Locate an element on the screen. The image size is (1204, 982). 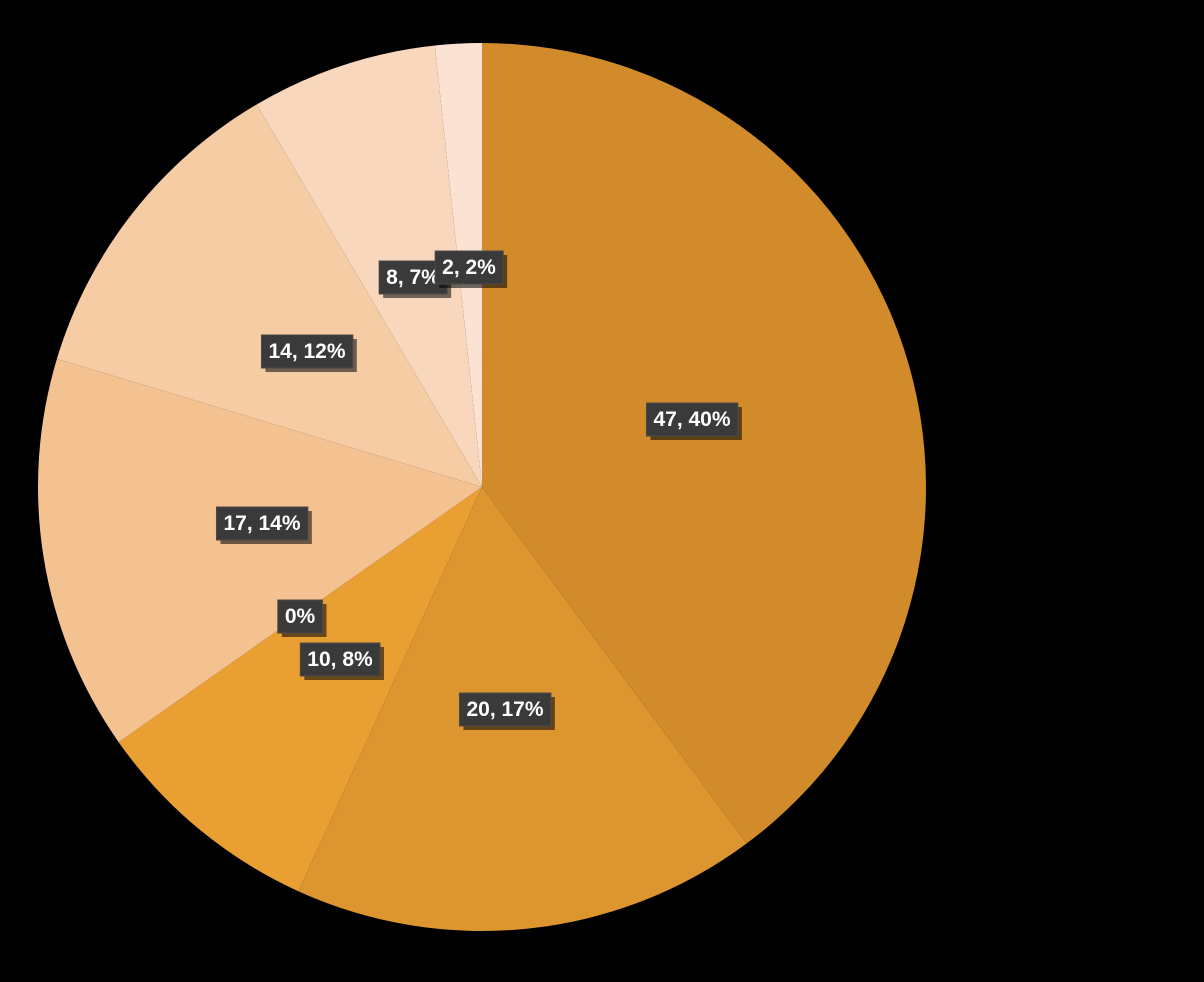
data-label-text: 0% is located at coordinates (300, 616).